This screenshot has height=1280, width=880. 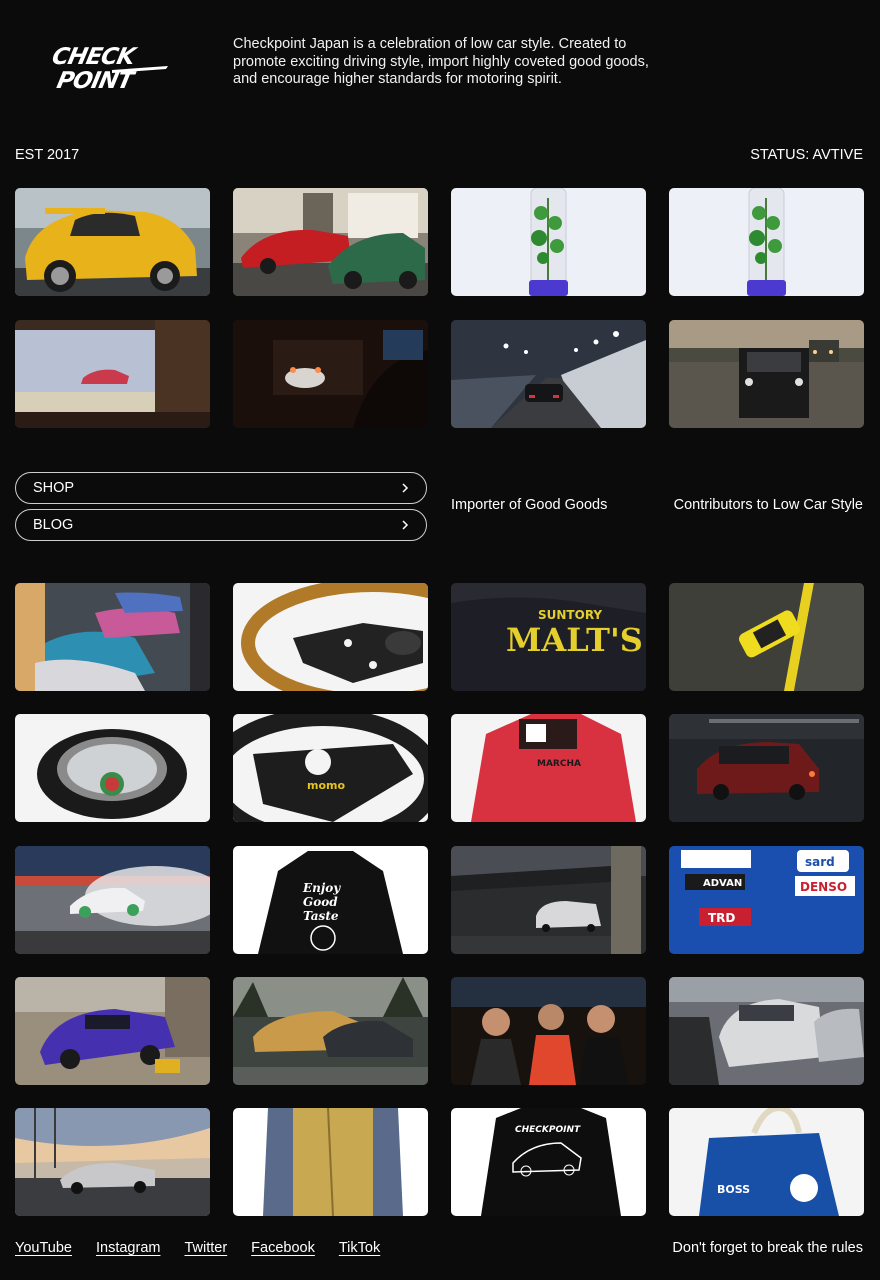 I want to click on importer-tagline: Importer of Good Goods, so click(x=529, y=505).